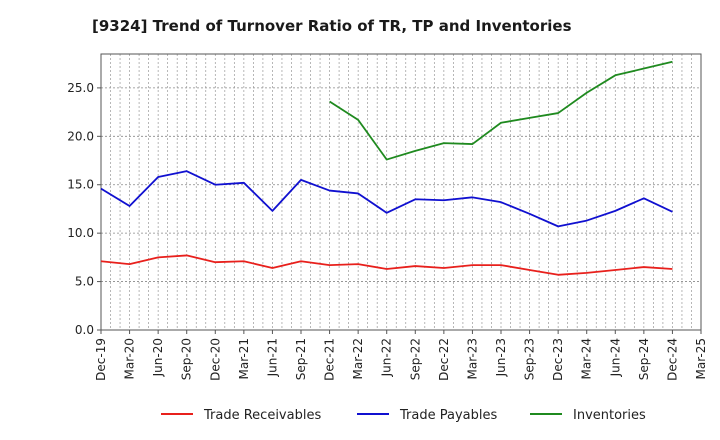 Image resolution: width=720 pixels, height=440 pixels. Describe the element at coordinates (387, 357) in the screenshot. I see `x-tick-label: Jun-22` at that location.